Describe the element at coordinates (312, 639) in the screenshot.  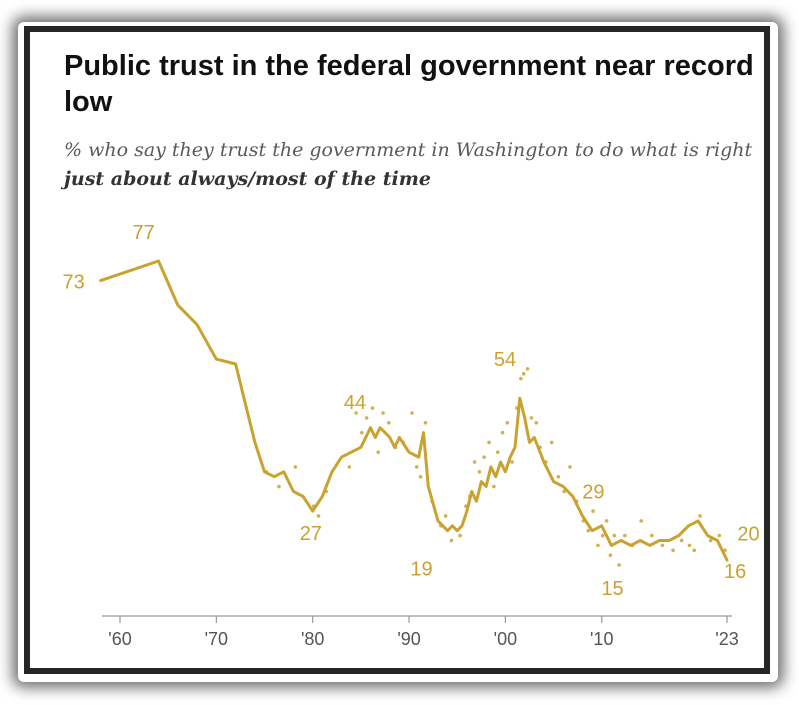
I see `x-axis-tick-label: '80` at that location.